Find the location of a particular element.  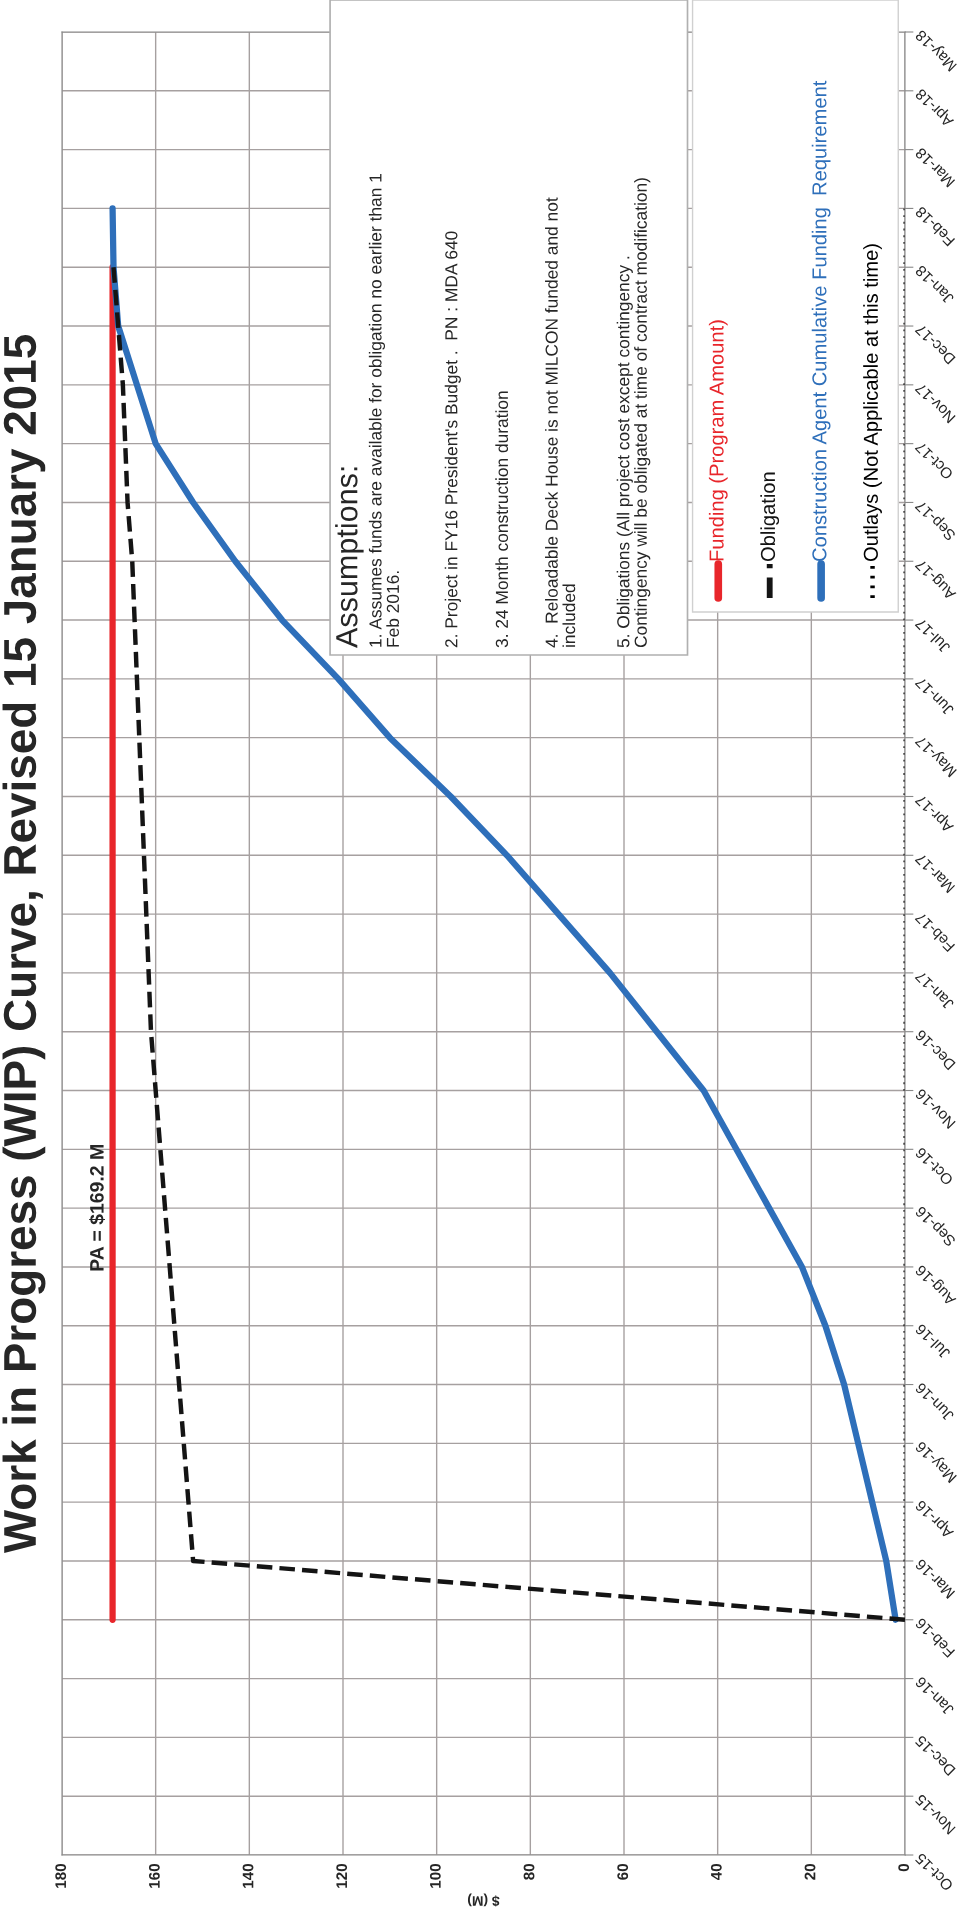

annotation: 1. Assumes funds are available for obligation no earlier than 1 Feb 2016. is located at coordinates (384, 410).